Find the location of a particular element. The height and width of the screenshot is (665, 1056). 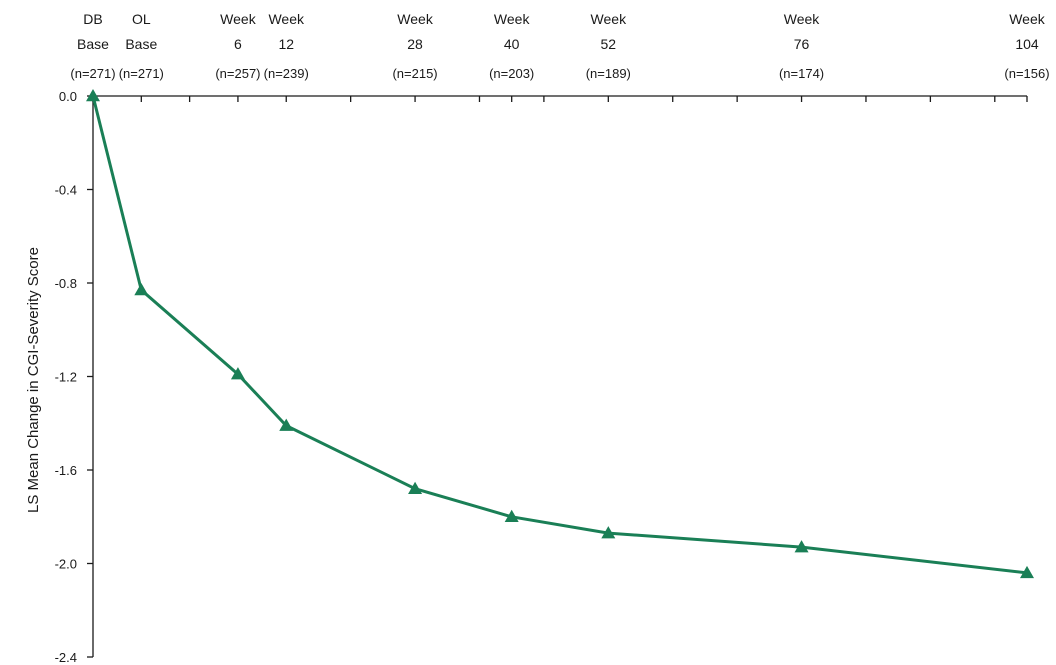

y-tick-label: -1.6 is located at coordinates (66, 470).